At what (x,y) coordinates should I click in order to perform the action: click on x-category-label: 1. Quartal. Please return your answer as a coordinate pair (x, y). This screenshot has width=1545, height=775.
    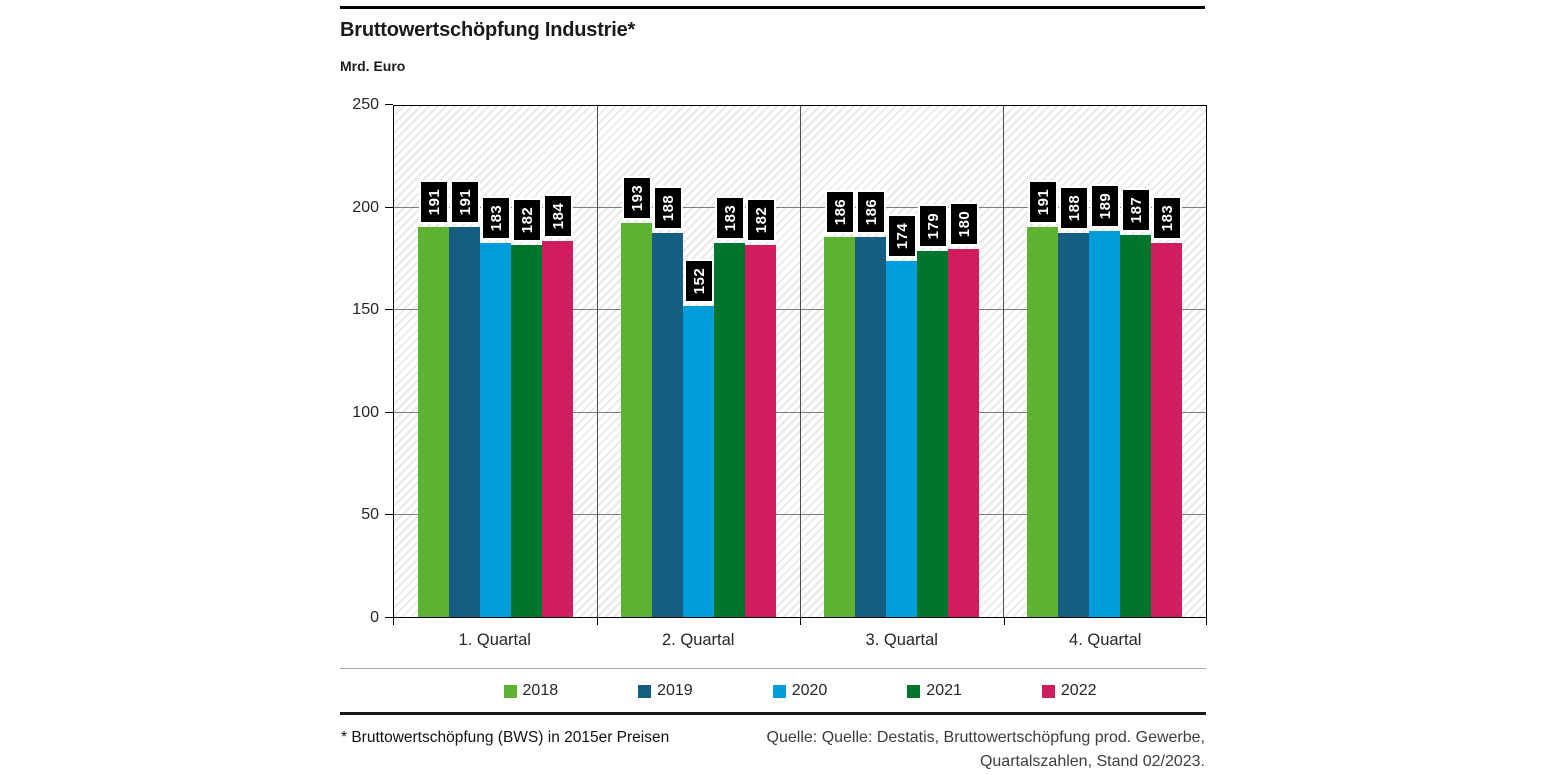
    Looking at the image, I should click on (494, 640).